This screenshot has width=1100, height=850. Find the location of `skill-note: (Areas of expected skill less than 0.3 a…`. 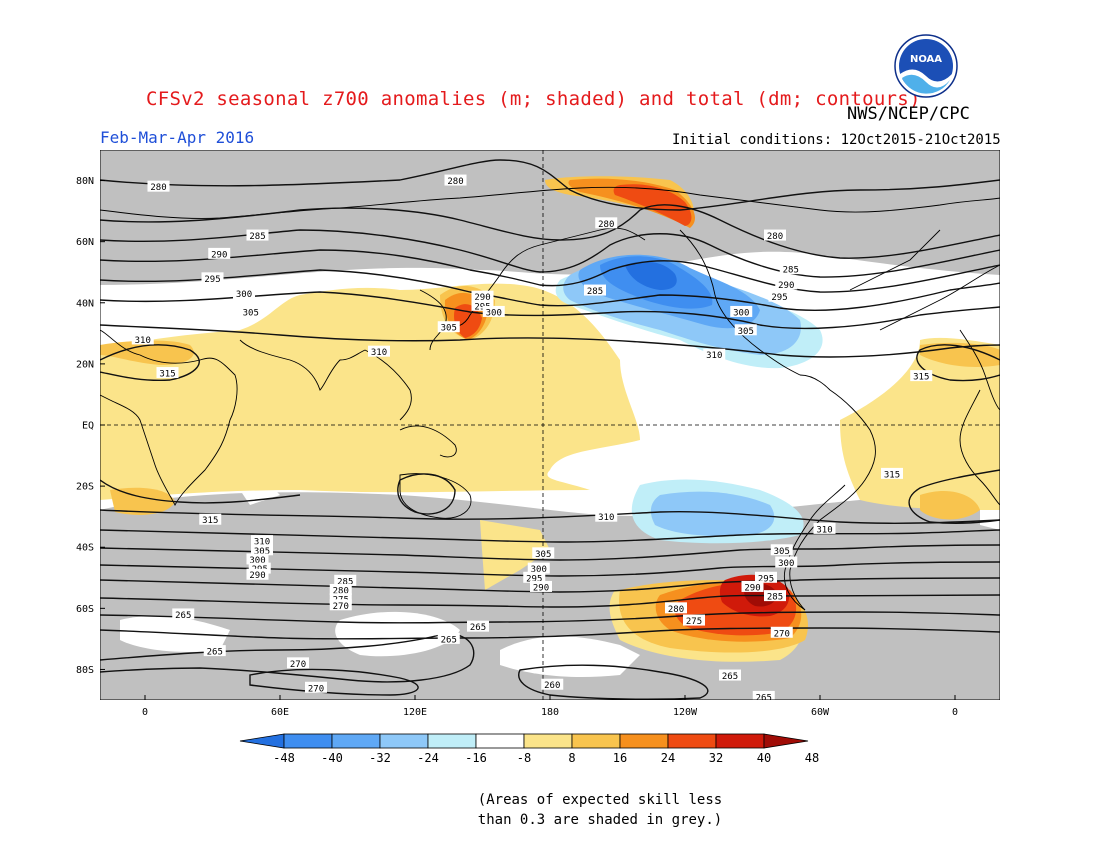

skill-note: (Areas of expected skill less than 0.3 a… is located at coordinates (600, 810).